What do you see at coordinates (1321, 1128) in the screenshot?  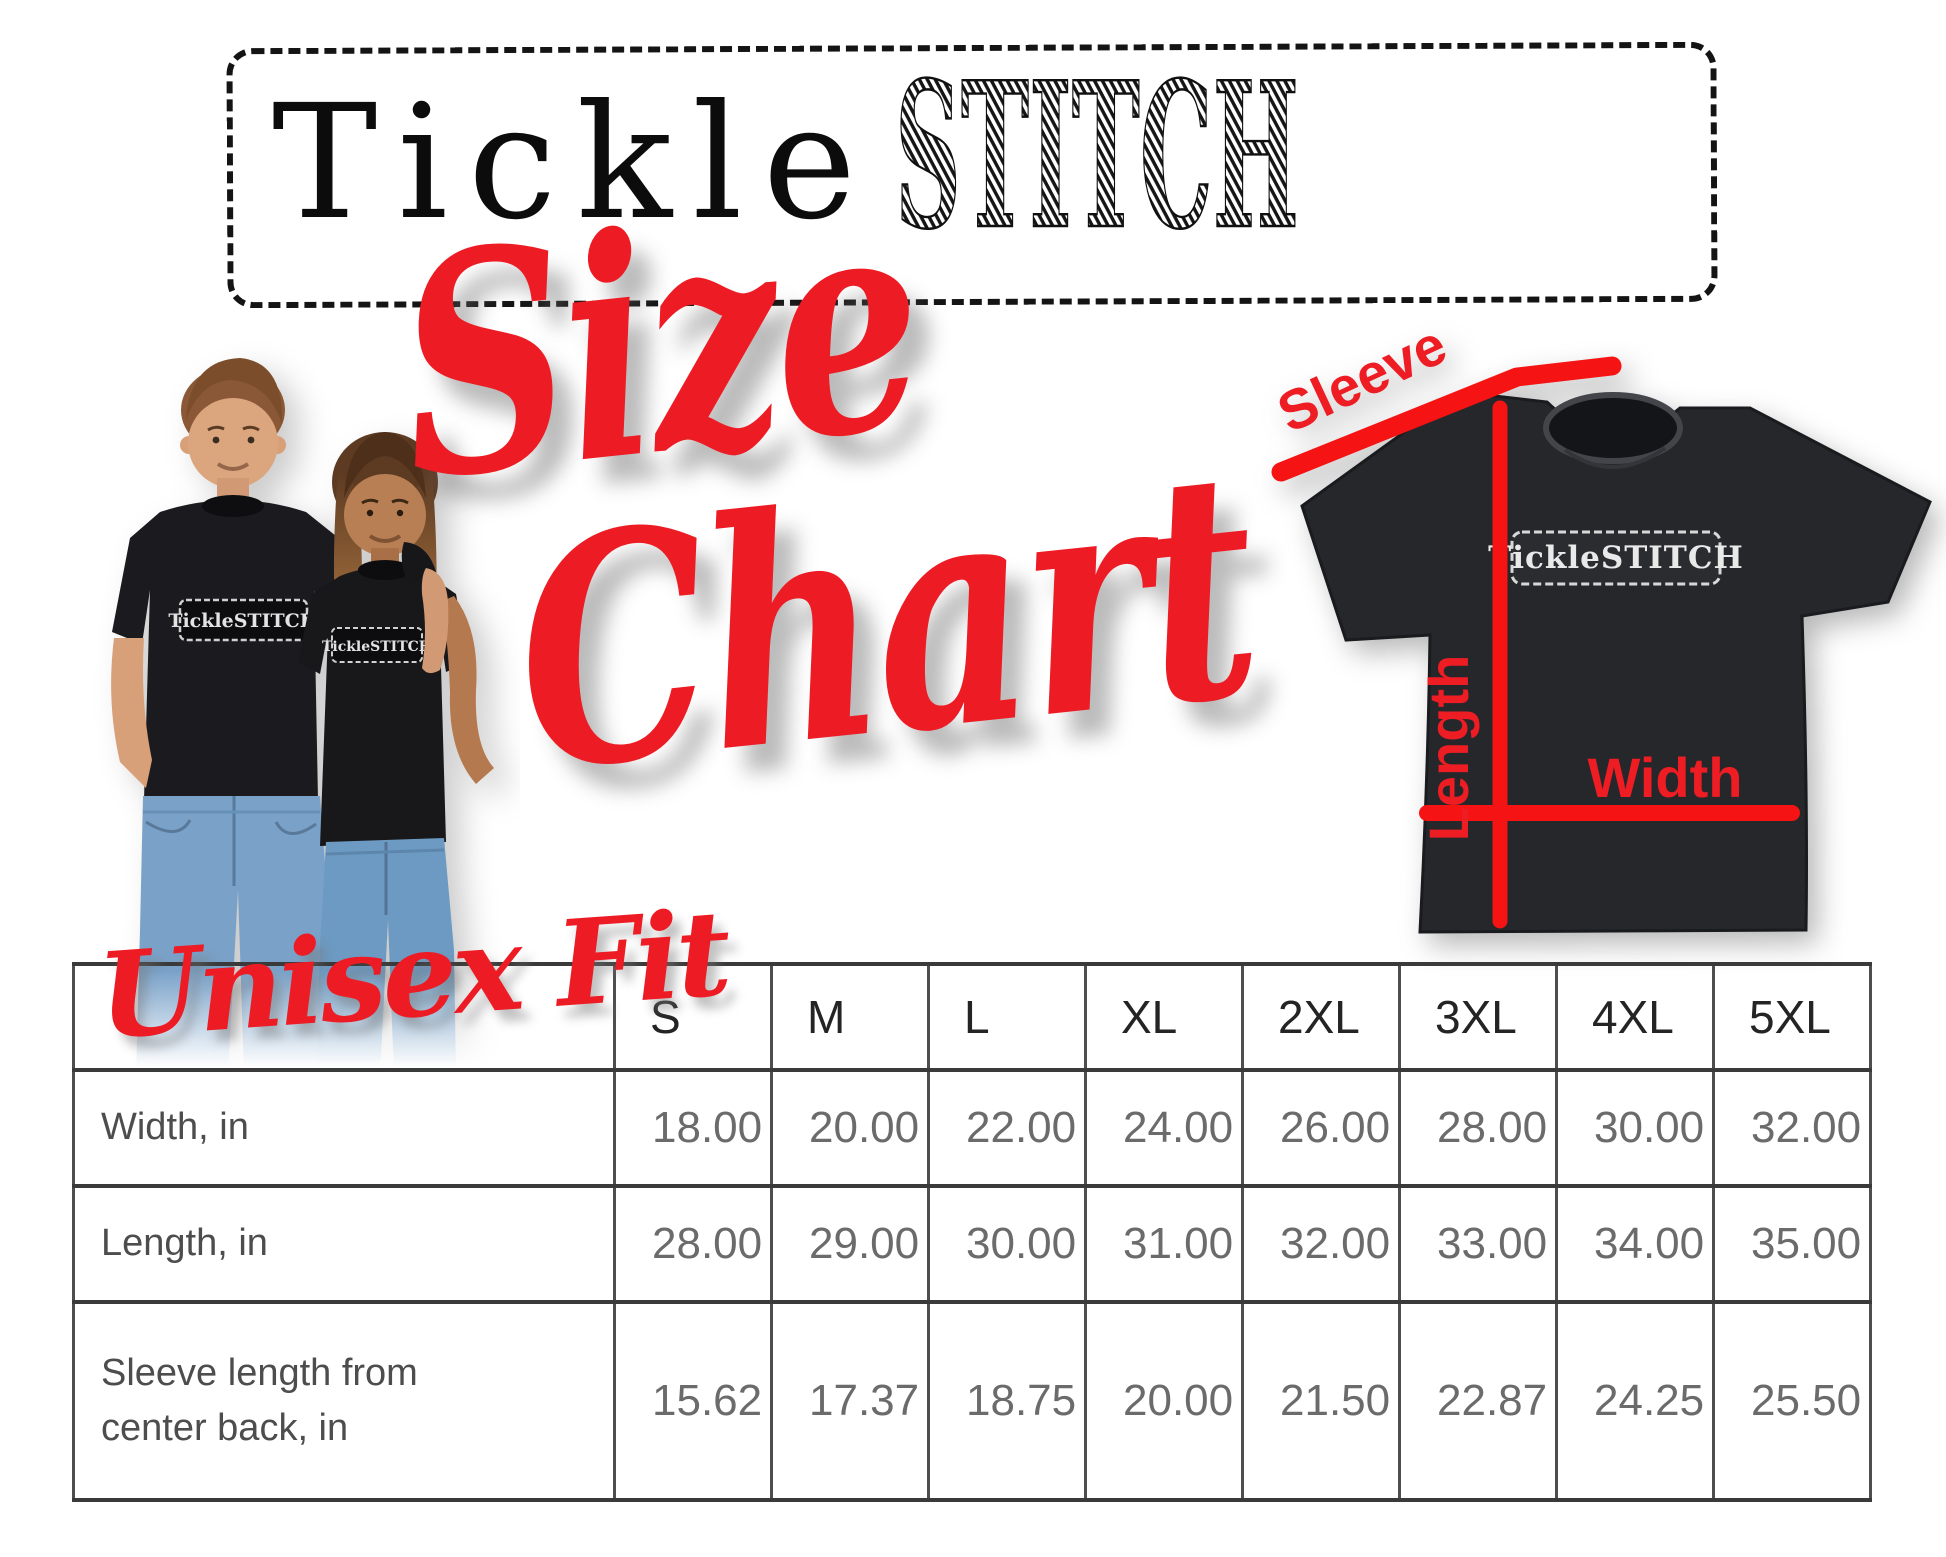 I see `table-cell: 26.00` at bounding box center [1321, 1128].